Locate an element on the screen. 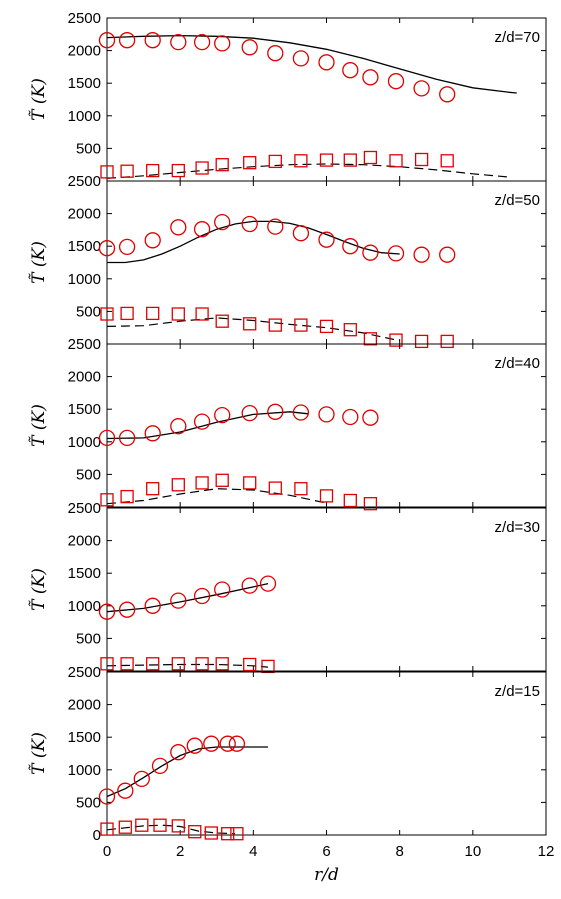  x-tick-label: 10 is located at coordinates (472, 851).